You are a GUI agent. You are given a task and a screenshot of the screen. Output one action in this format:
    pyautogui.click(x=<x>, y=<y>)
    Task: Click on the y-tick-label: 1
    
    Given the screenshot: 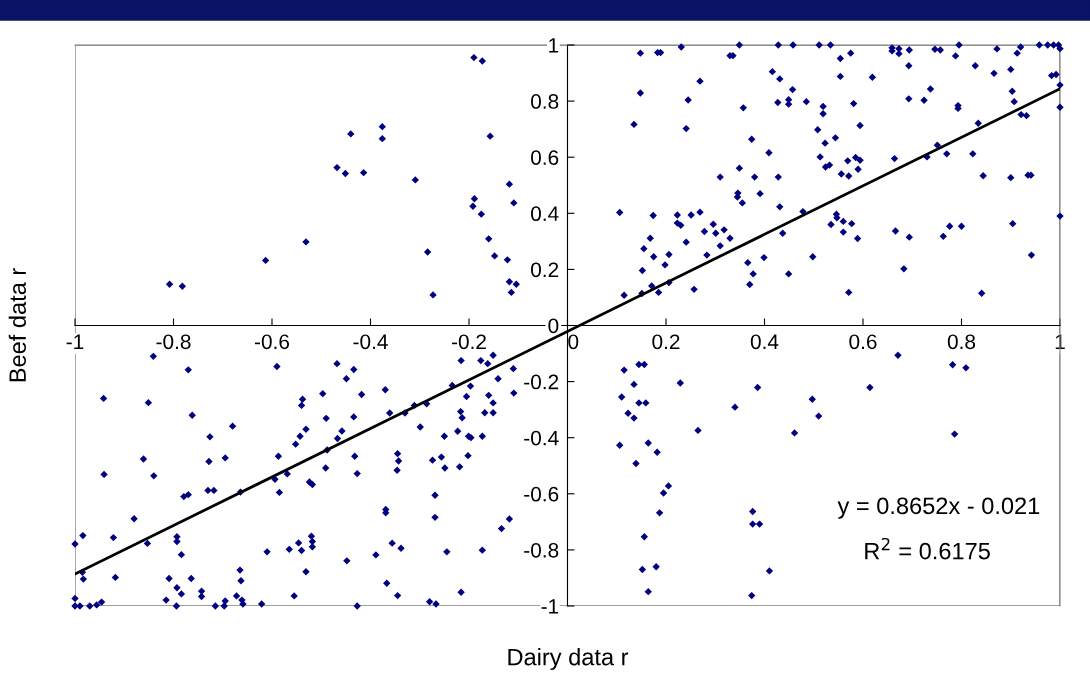 What is the action you would take?
    pyautogui.click(x=554, y=45)
    